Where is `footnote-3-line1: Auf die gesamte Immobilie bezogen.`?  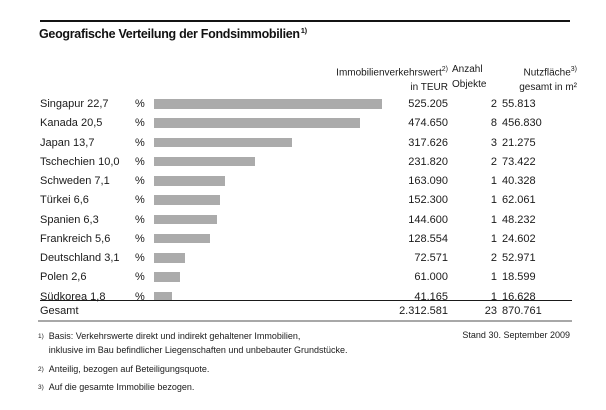
footnote-3-line1: Auf die gesamte Immobilie bezogen. is located at coordinates (121, 387).